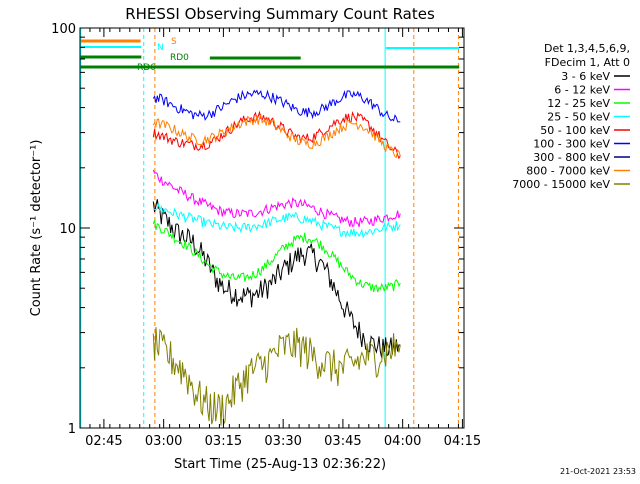 The image size is (640, 484). What do you see at coordinates (174, 42) in the screenshot?
I see `status-label-s: S` at bounding box center [174, 42].